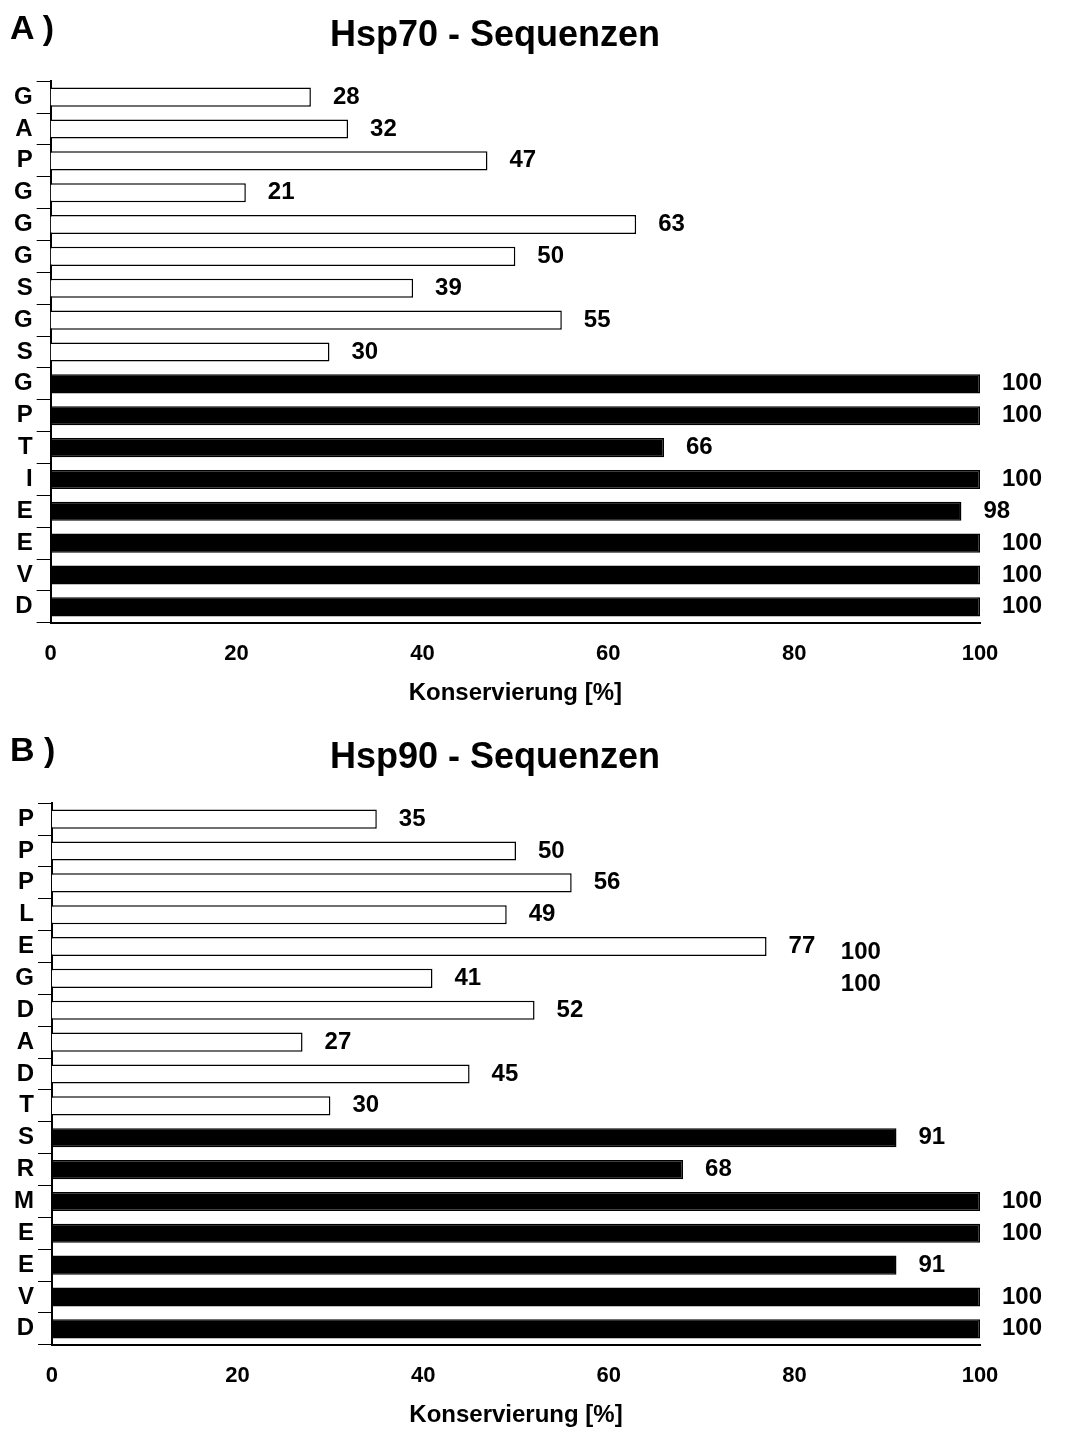  I want to click on y-tick-label: R, so click(25, 1168).